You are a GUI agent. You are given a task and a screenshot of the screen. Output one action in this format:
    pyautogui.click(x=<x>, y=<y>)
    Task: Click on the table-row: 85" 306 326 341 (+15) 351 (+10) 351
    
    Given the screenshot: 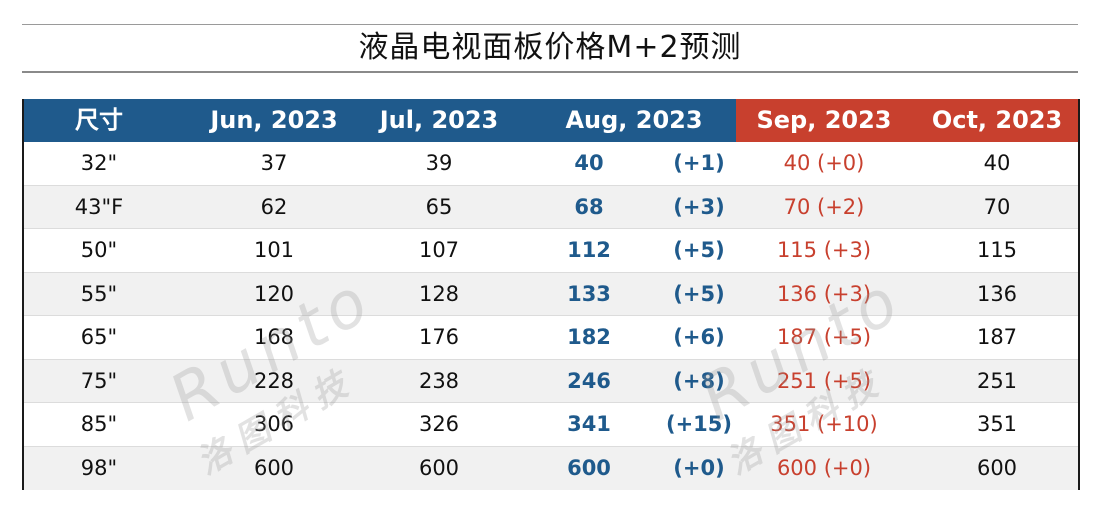 What is the action you would take?
    pyautogui.click(x=551, y=425)
    